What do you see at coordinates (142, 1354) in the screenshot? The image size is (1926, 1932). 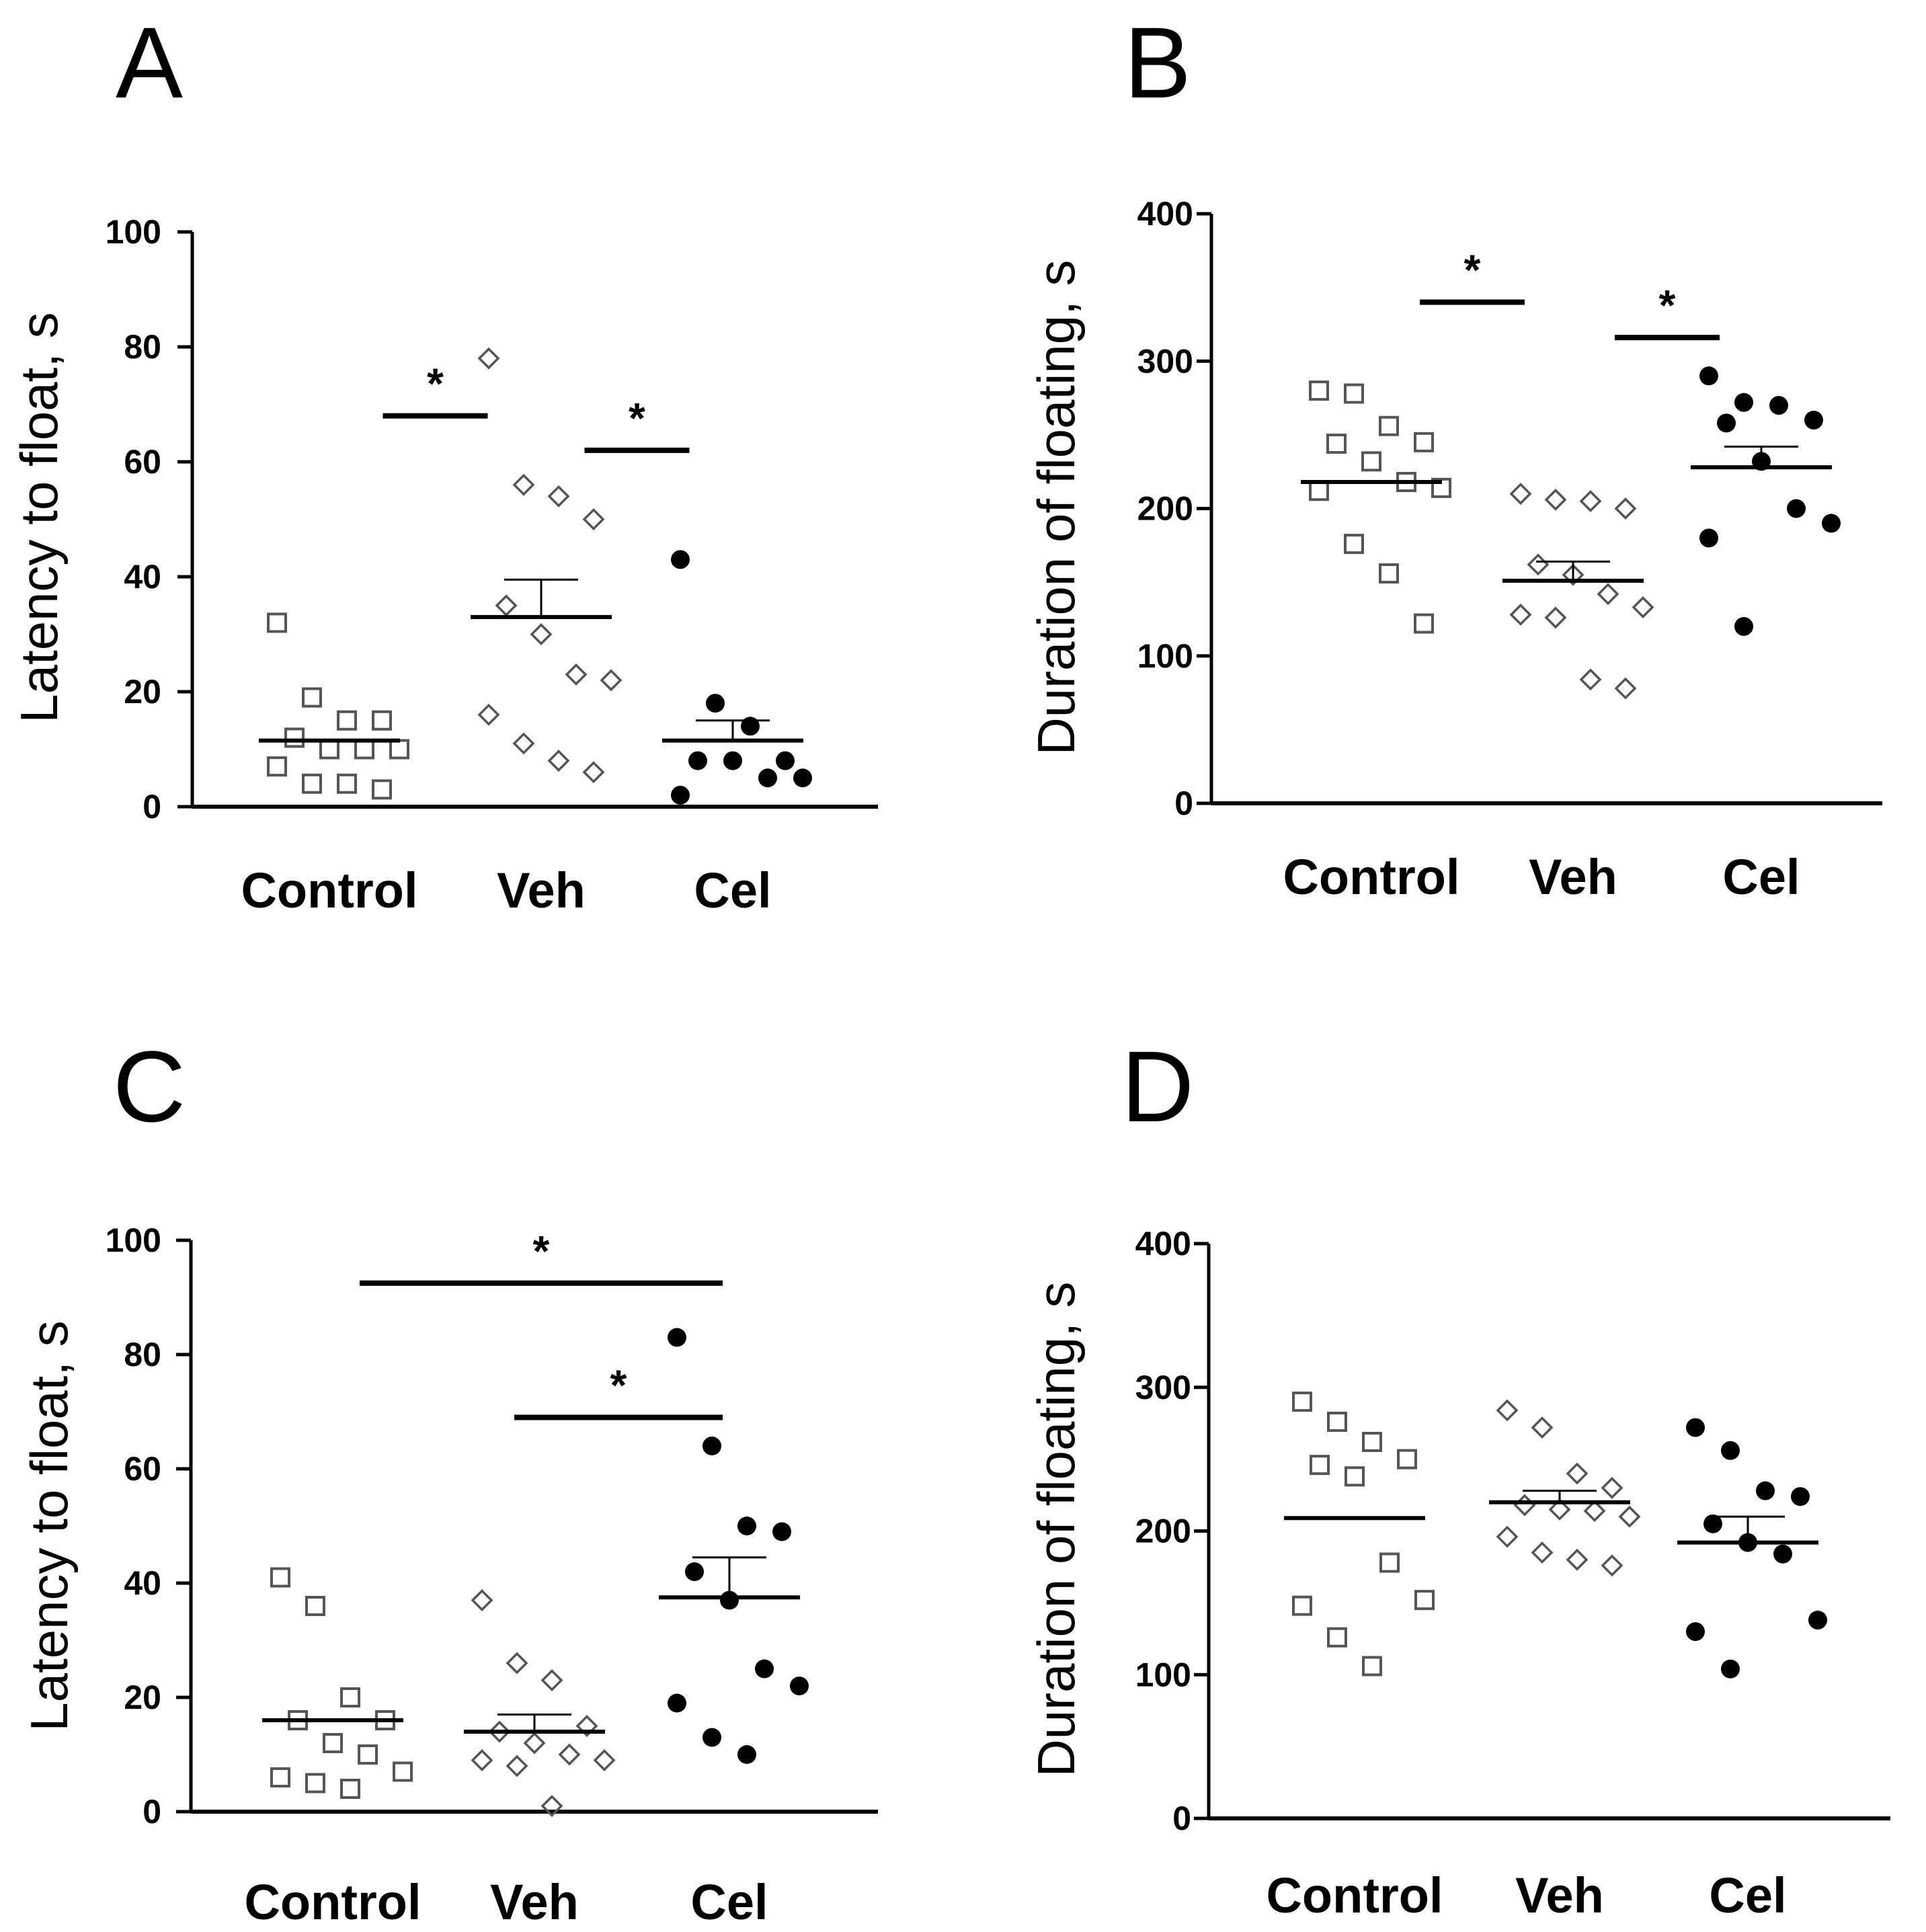 I see `y-tick-label: 80` at bounding box center [142, 1354].